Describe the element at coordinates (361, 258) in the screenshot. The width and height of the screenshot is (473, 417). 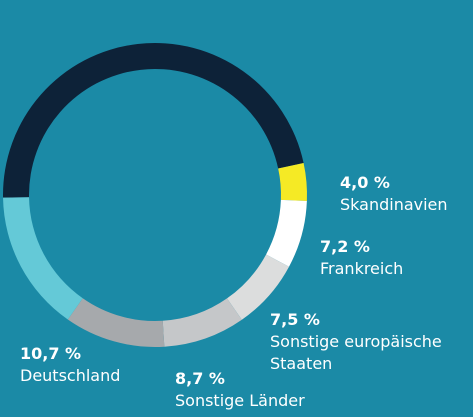
I see `segment-label: 7,2 % Frankreich` at that location.